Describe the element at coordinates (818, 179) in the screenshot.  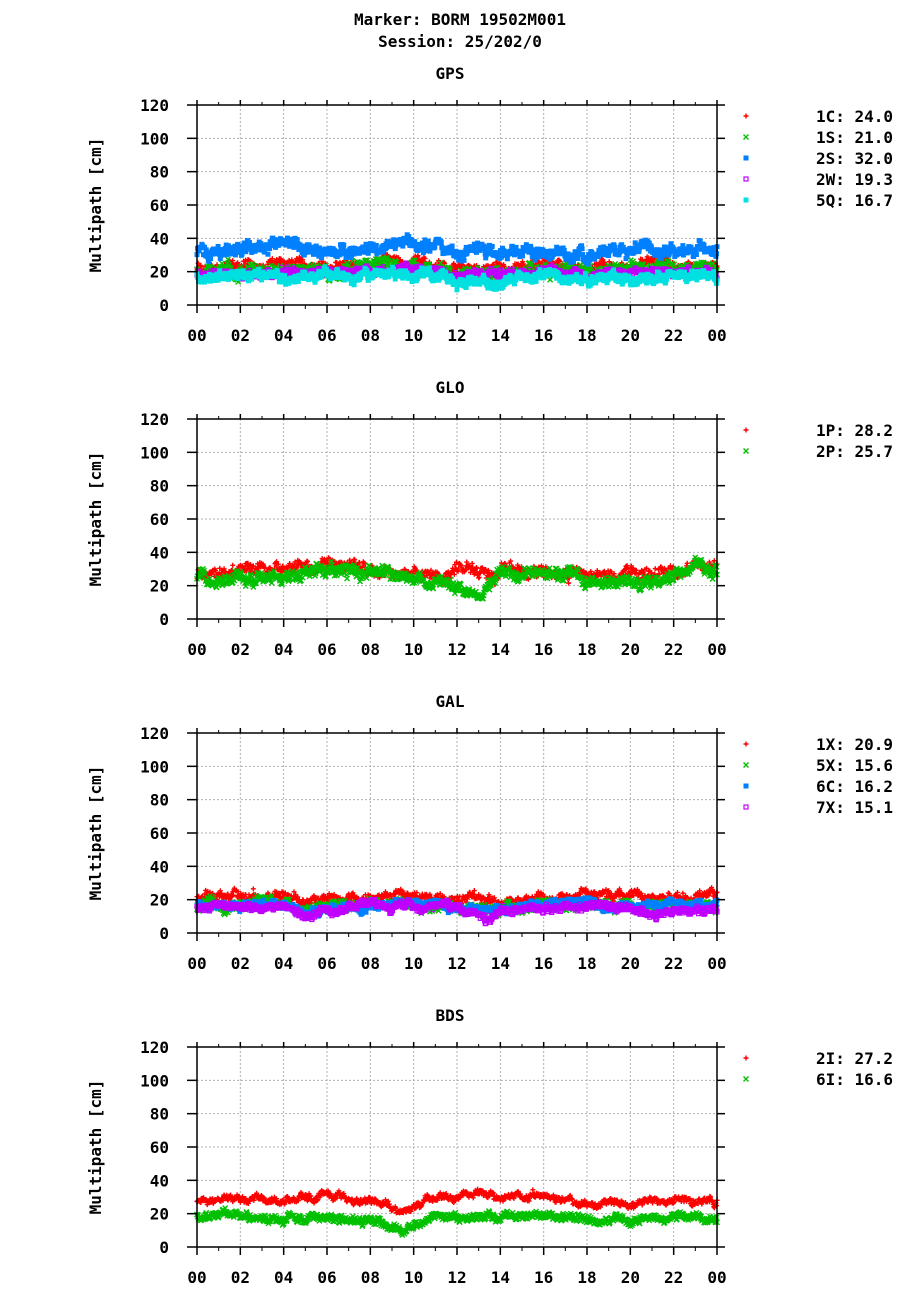
I see `legend-entry-2w: 2W: 19.3` at that location.